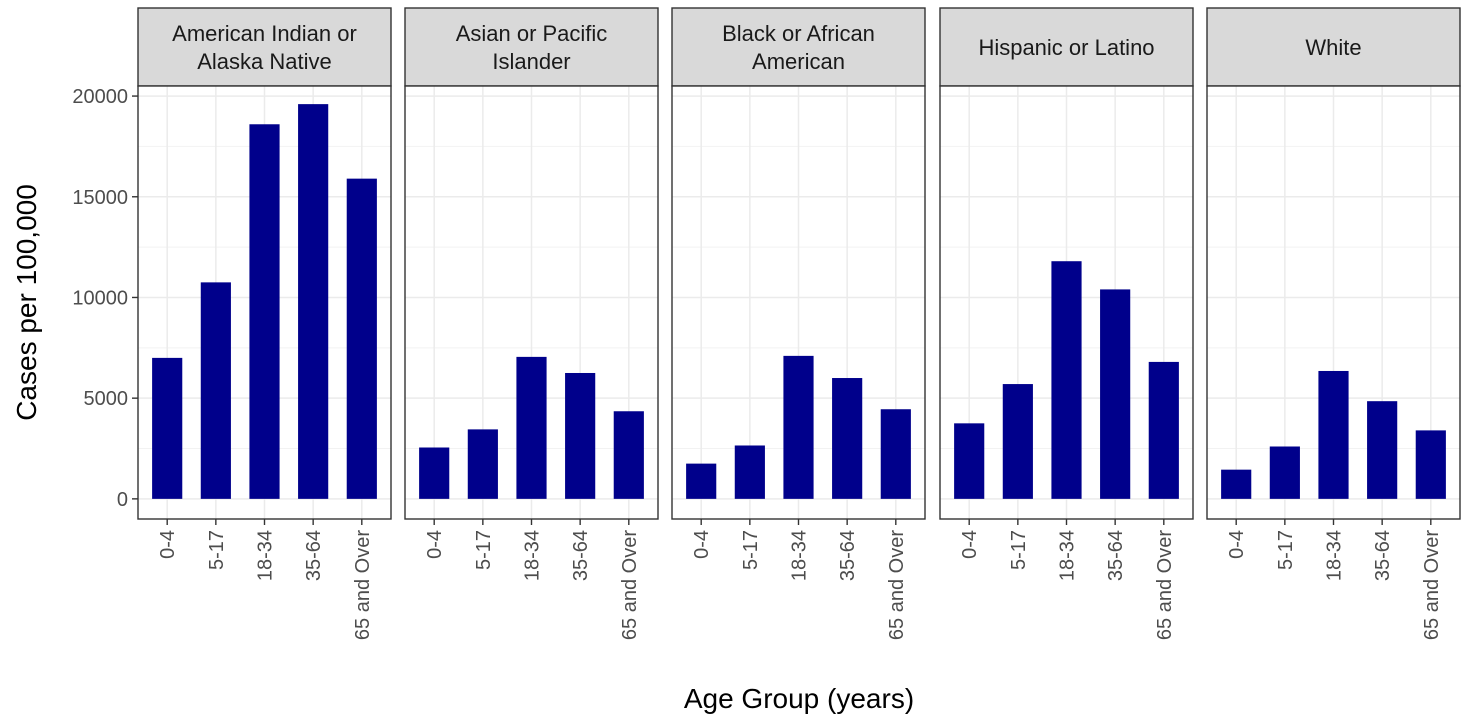  I want to click on facet-strip-label: American Indian or, so click(264, 33).